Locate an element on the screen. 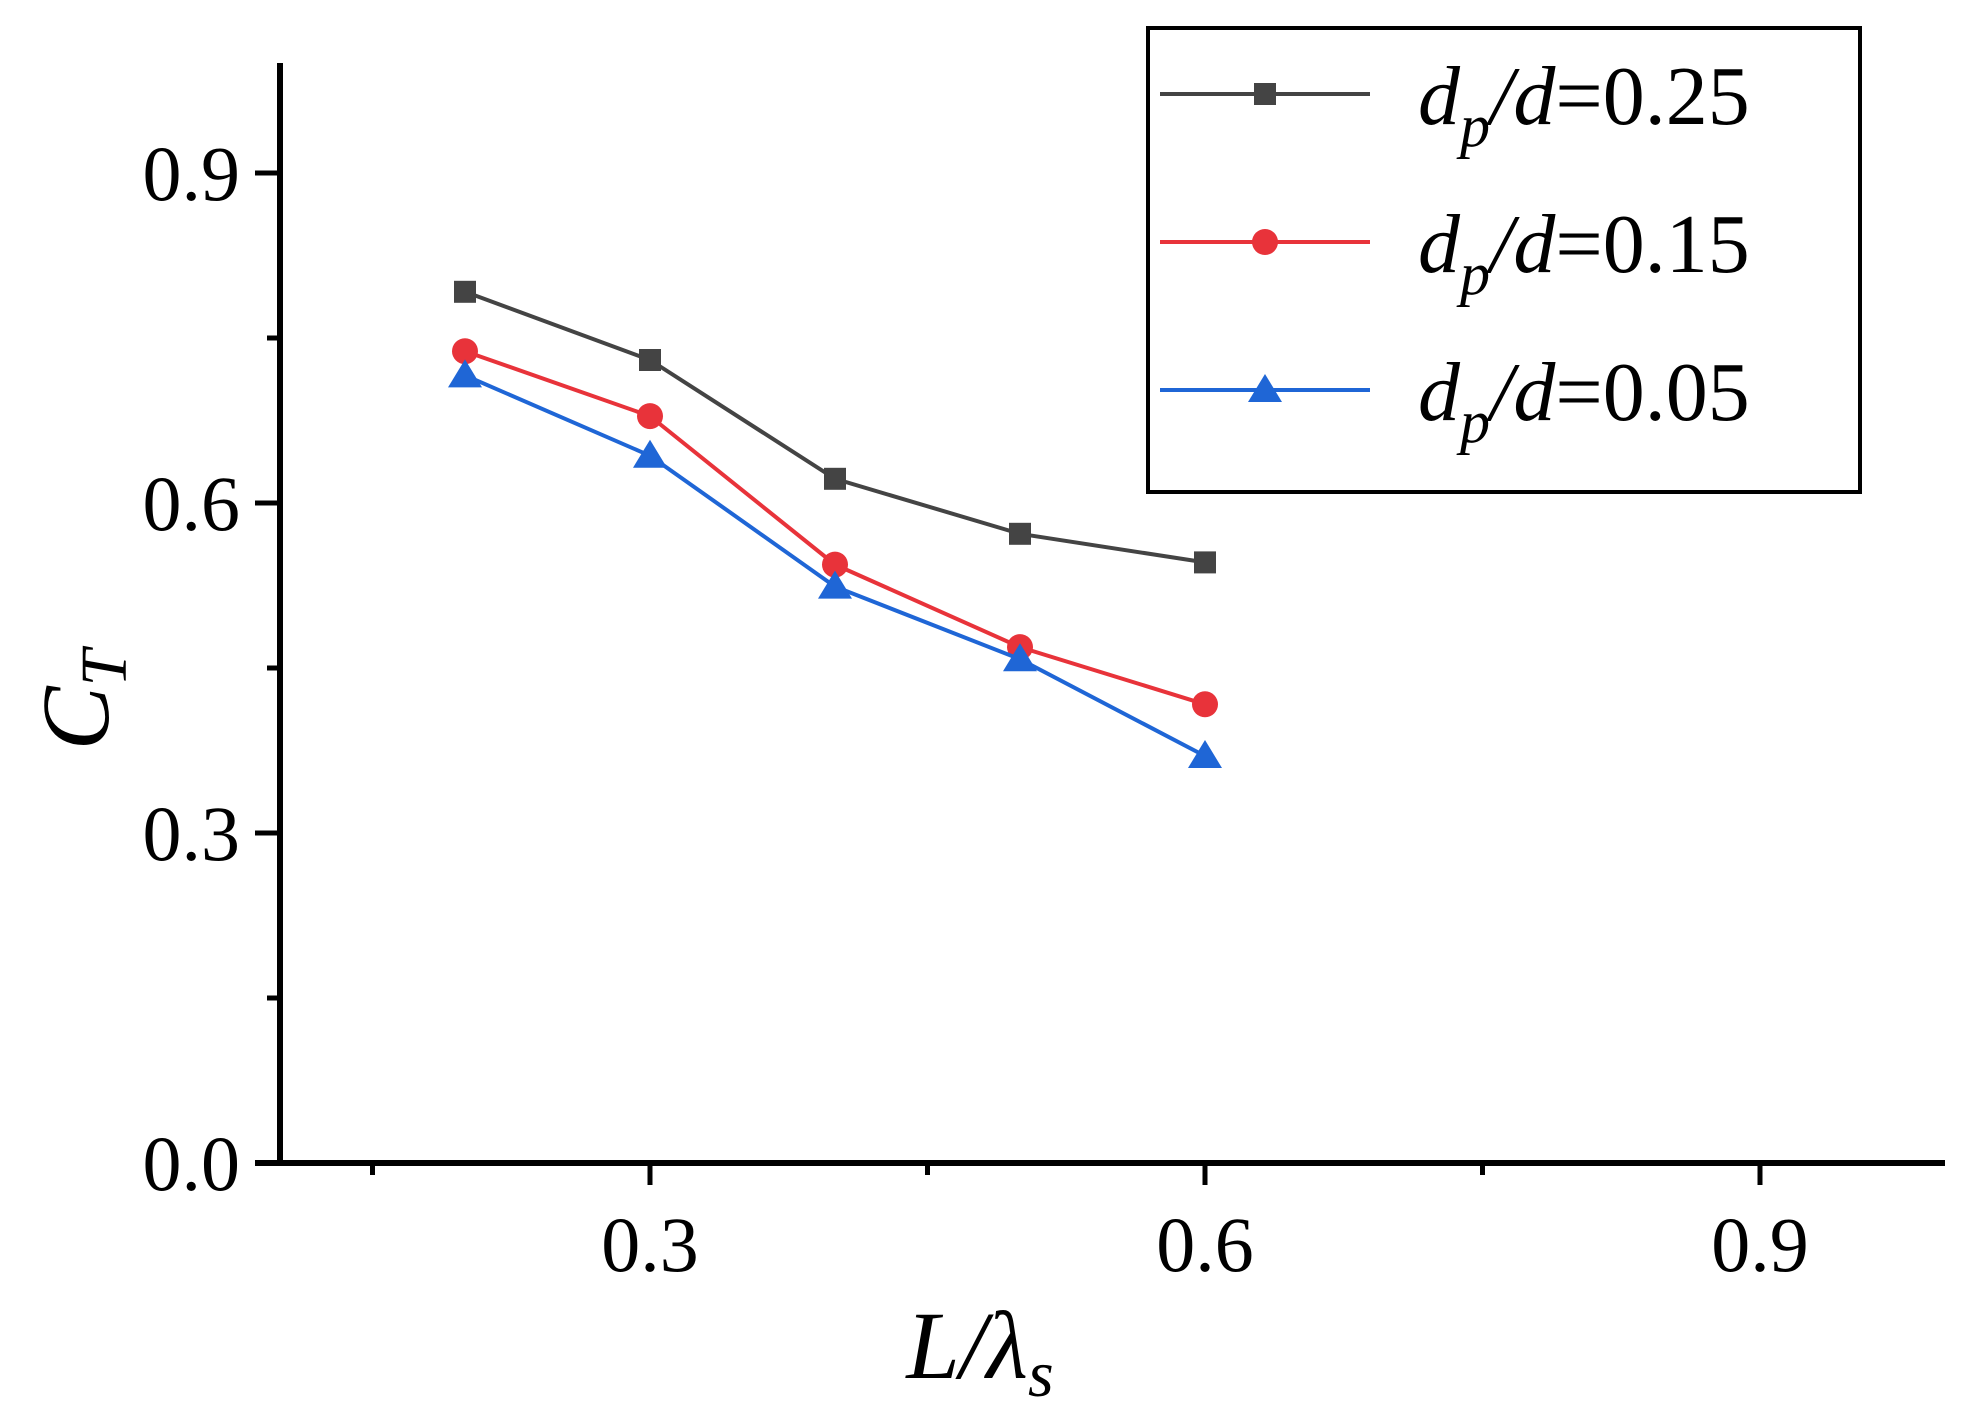 This screenshot has width=1973, height=1415. x-tick-label: 0.3 is located at coordinates (650, 1244).